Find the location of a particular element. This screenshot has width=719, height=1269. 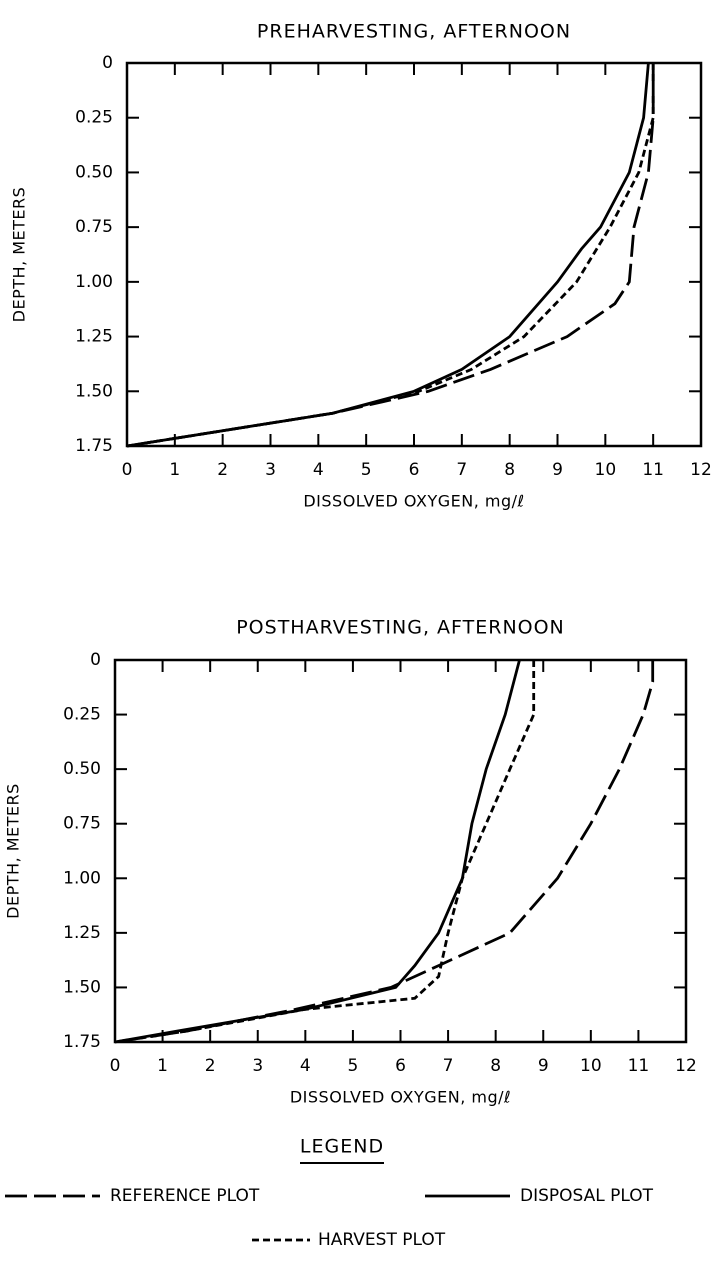

chart-title: POSTHARVESTING, AFTERNOON is located at coordinates (400, 628).